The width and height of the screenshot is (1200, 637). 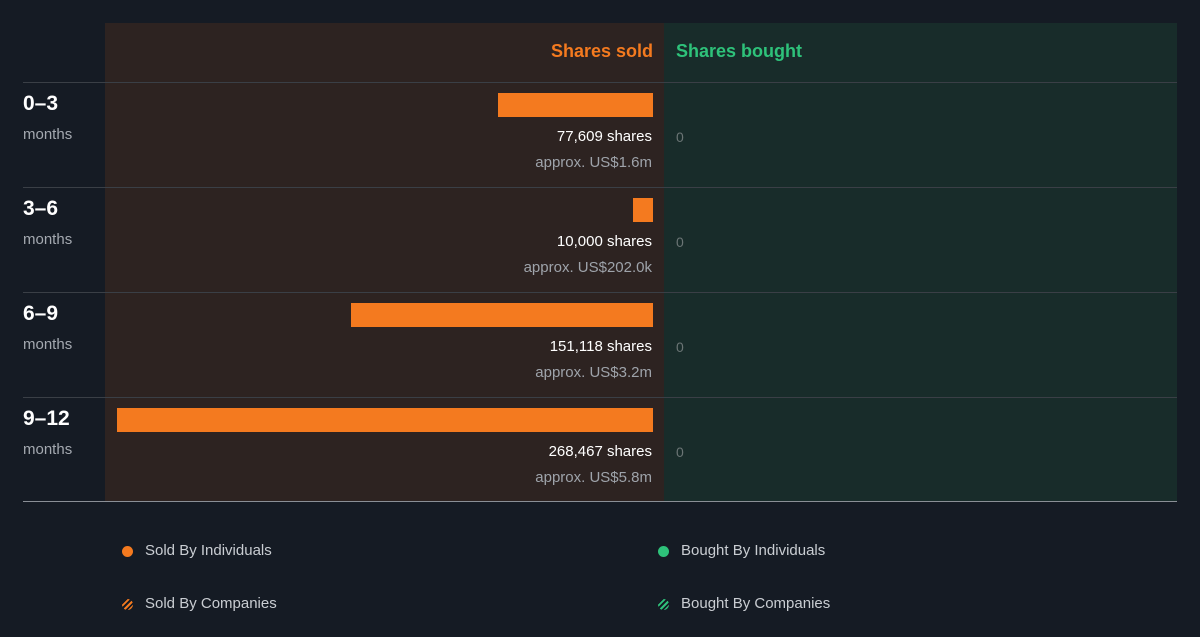 I want to click on shares-sold-value: 268,467 shares, so click(x=600, y=451).